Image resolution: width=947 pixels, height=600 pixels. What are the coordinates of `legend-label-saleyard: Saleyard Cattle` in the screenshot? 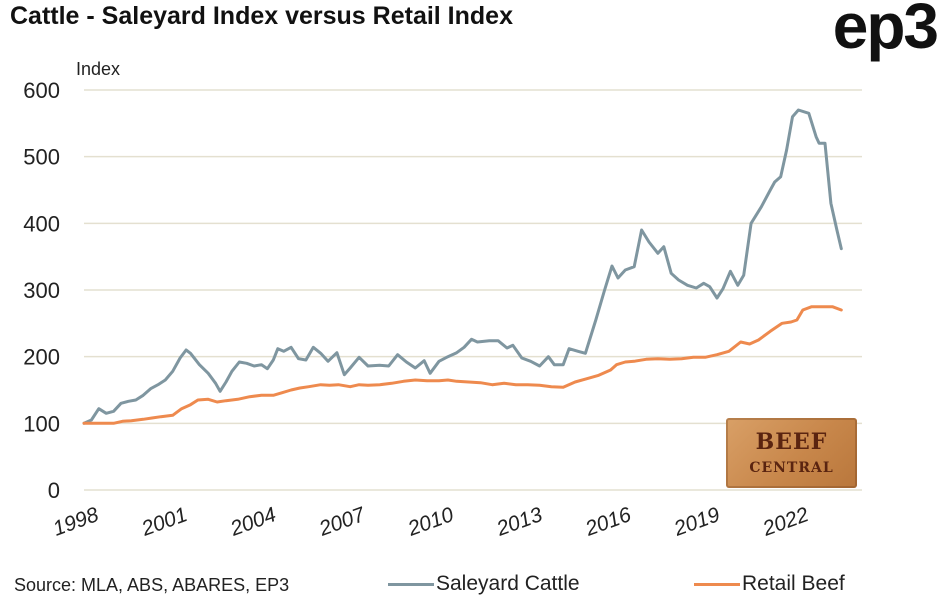 It's located at (508, 583).